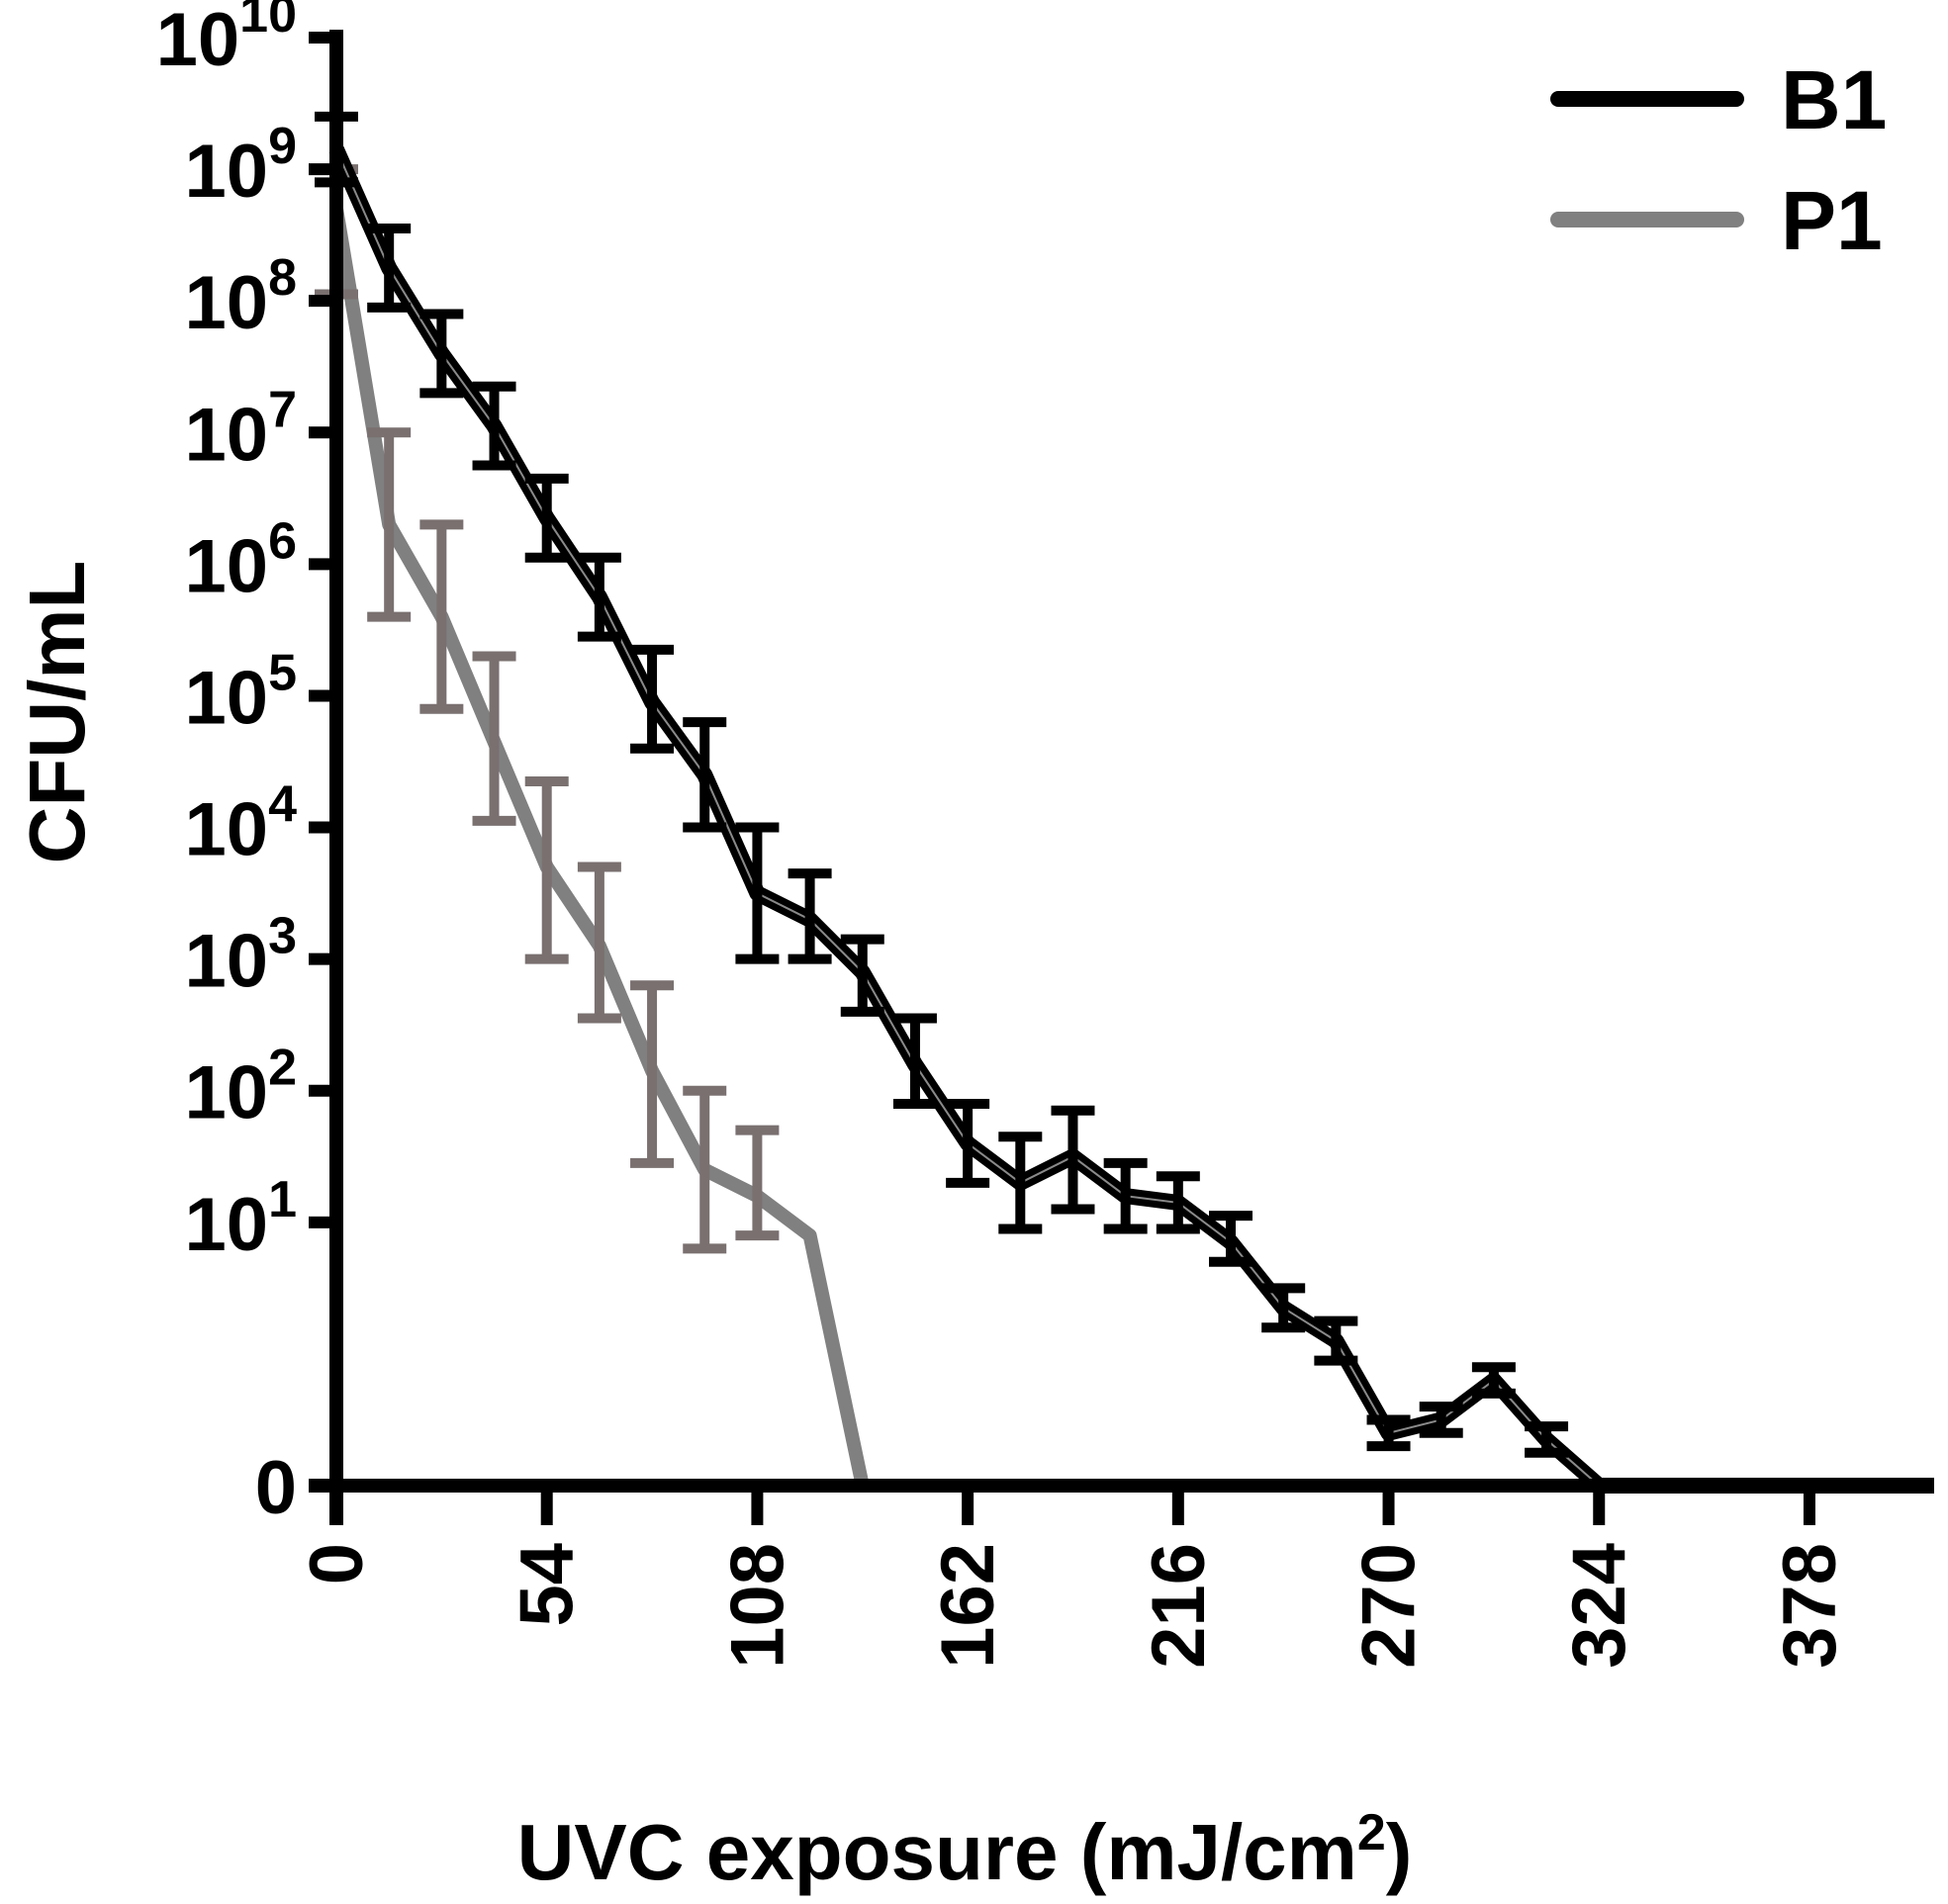  Describe the element at coordinates (241, 956) in the screenshot. I see `y-tick-label: 10³` at that location.